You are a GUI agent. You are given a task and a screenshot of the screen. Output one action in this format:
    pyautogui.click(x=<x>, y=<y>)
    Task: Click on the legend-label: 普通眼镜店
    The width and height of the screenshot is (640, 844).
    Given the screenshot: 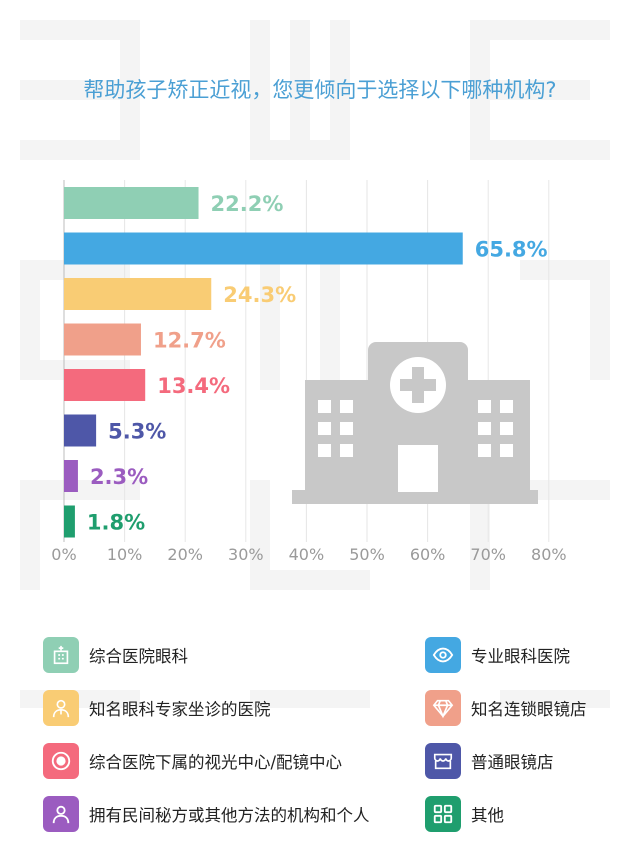 What is the action you would take?
    pyautogui.click(x=512, y=762)
    